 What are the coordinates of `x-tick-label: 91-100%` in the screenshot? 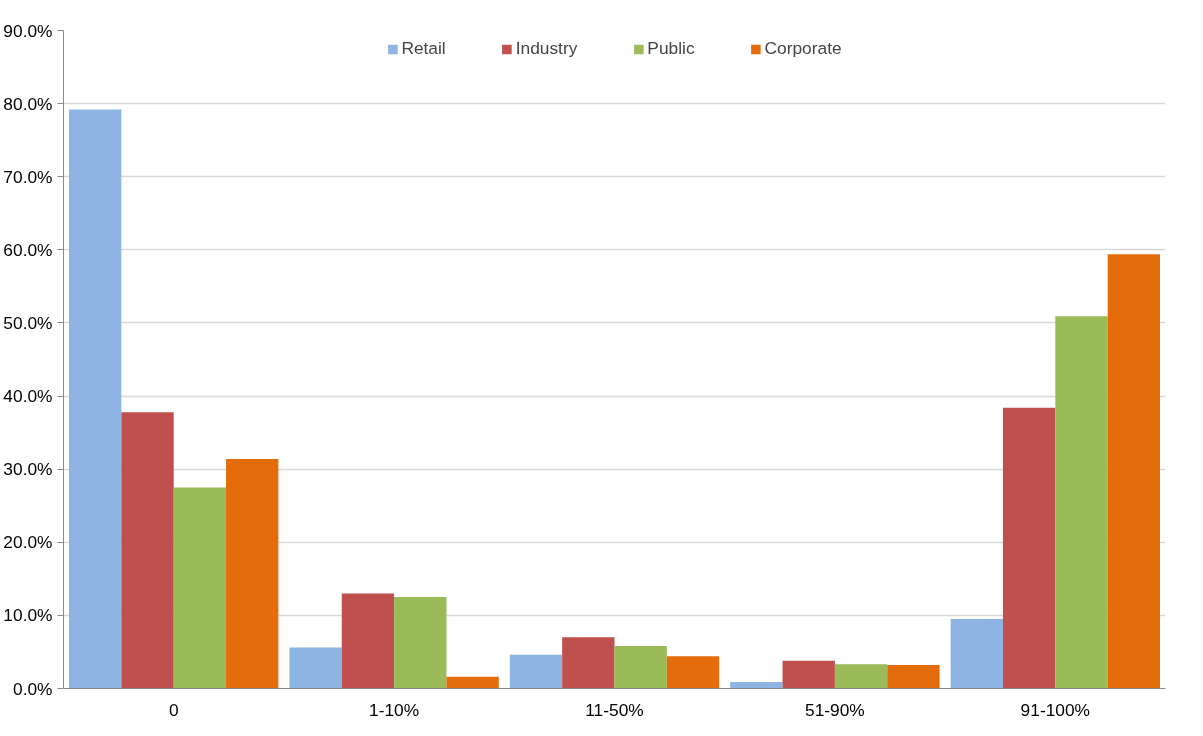 It's located at (1055, 709).